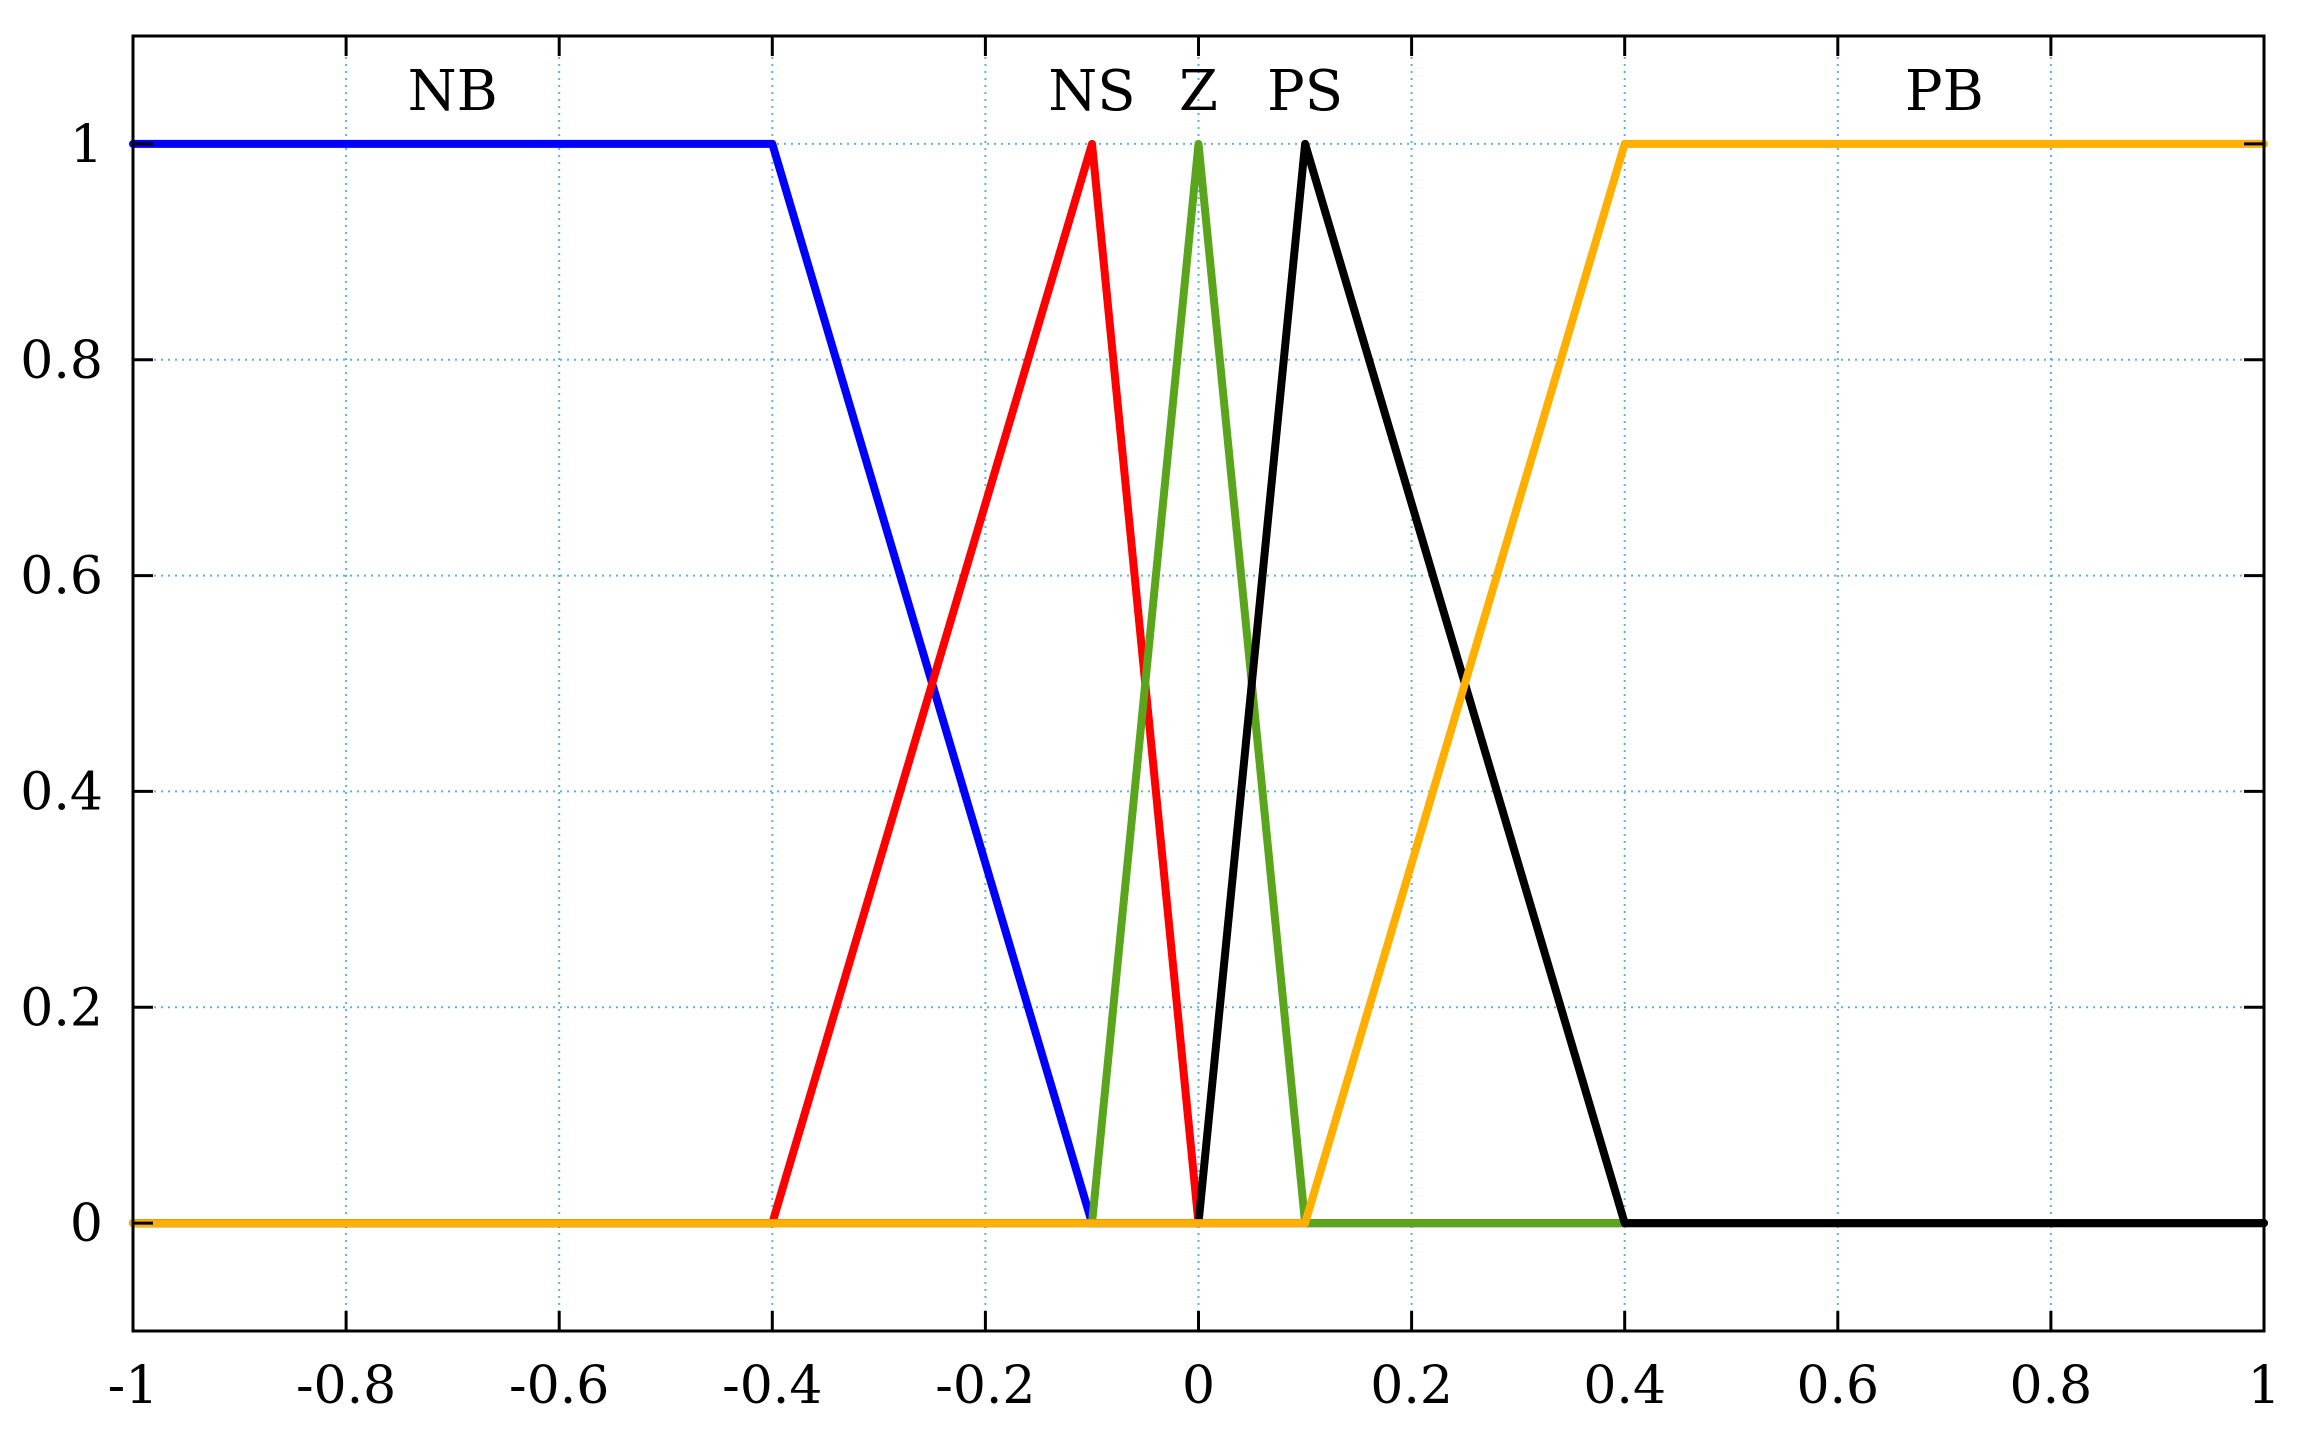 The height and width of the screenshot is (1448, 2299). Describe the element at coordinates (61, 361) in the screenshot. I see `y-tick-label: 0.8` at that location.